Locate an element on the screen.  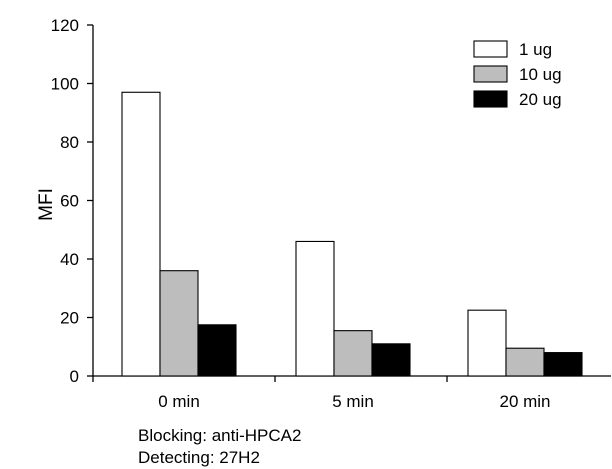
bar-1-ug-0-min is located at coordinates (141, 234).